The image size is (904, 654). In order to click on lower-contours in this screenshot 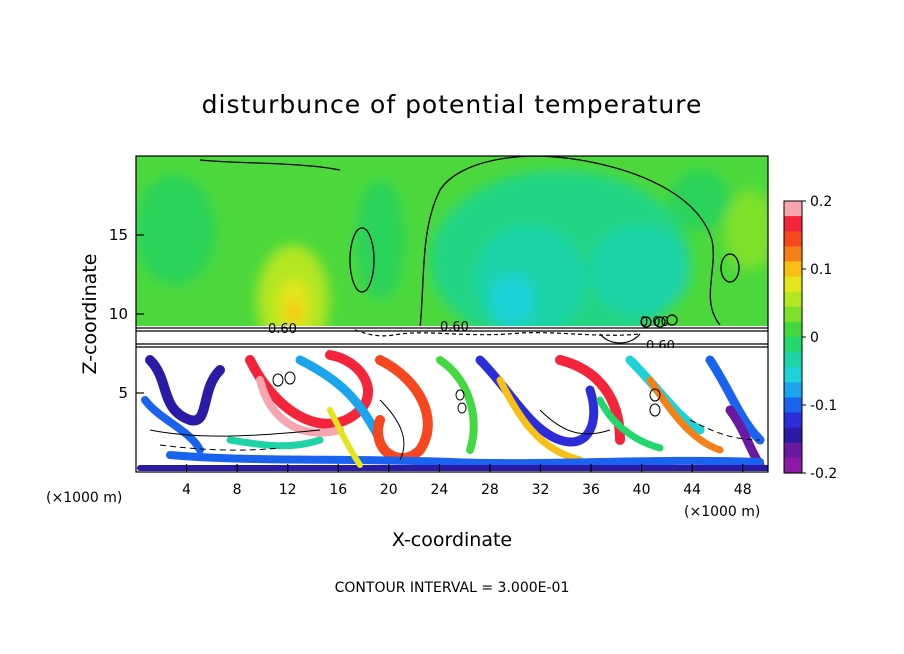, I will do `click(455, 416)`.